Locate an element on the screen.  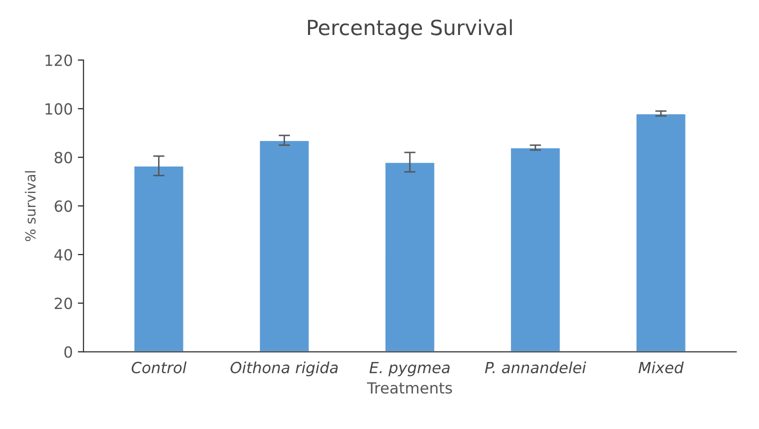
x-tick-label: Mixed is located at coordinates (661, 368).